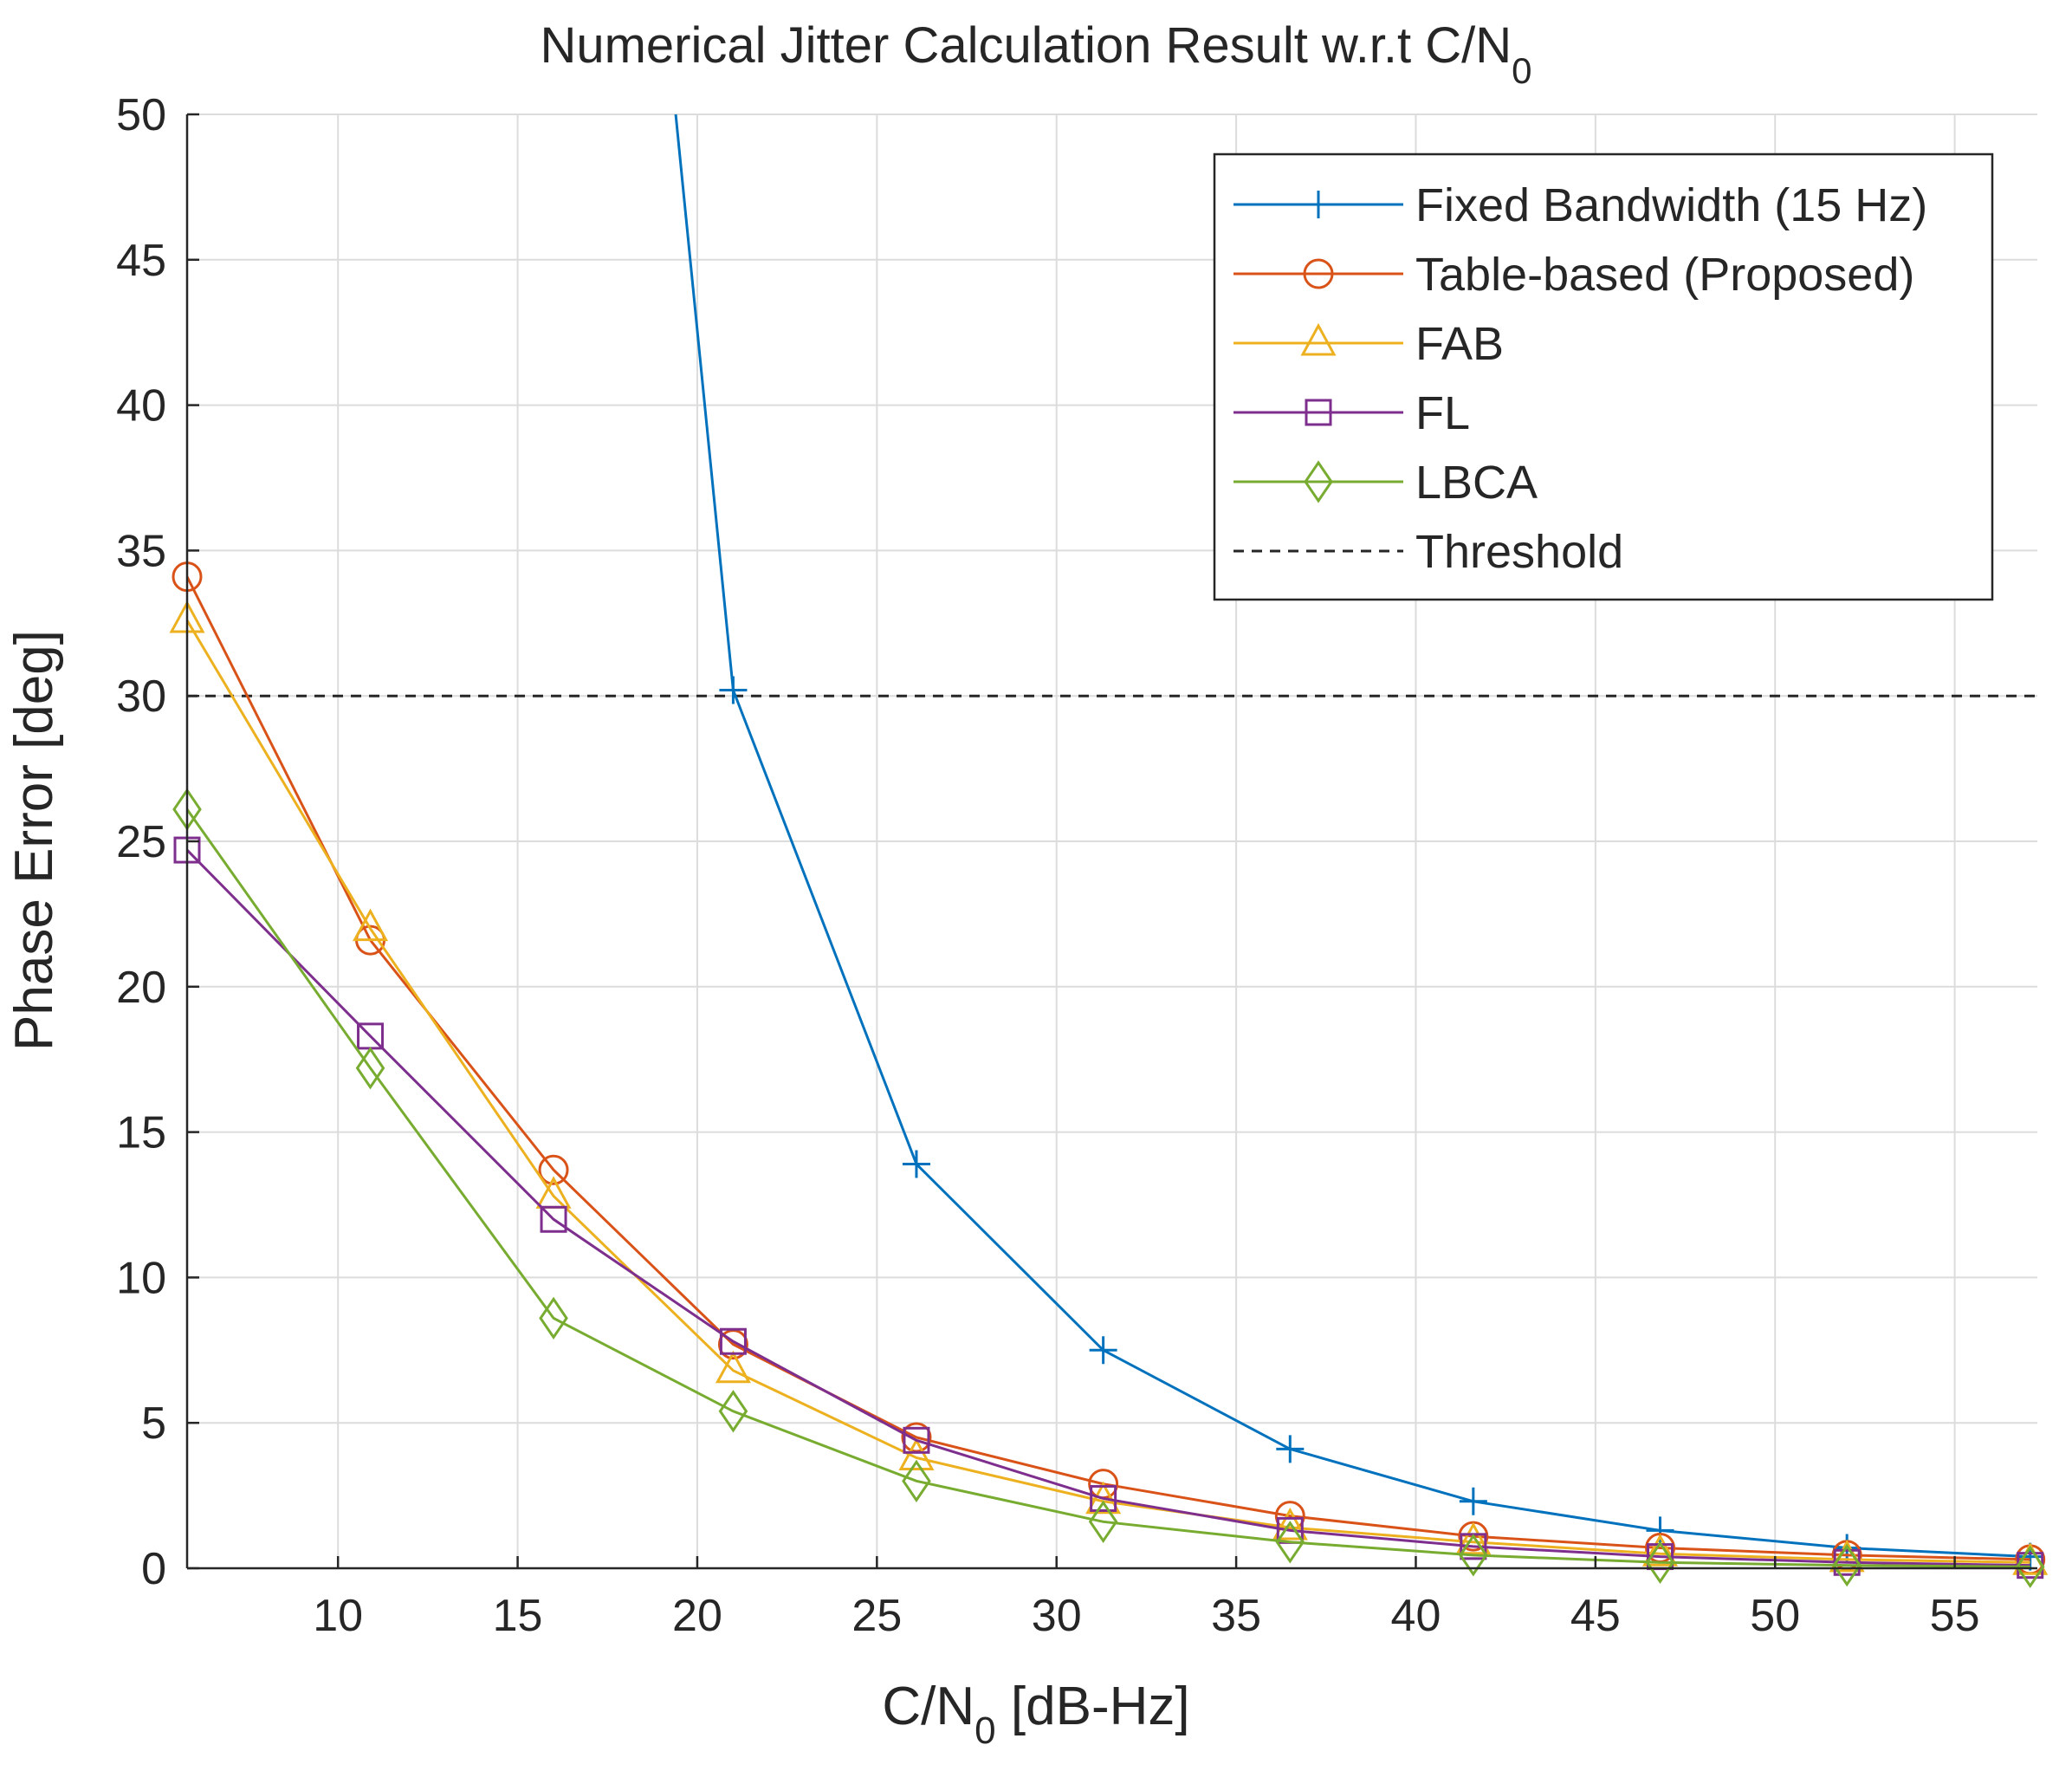  What do you see at coordinates (1955, 1616) in the screenshot?
I see `x-tick-label-55: 55` at bounding box center [1955, 1616].